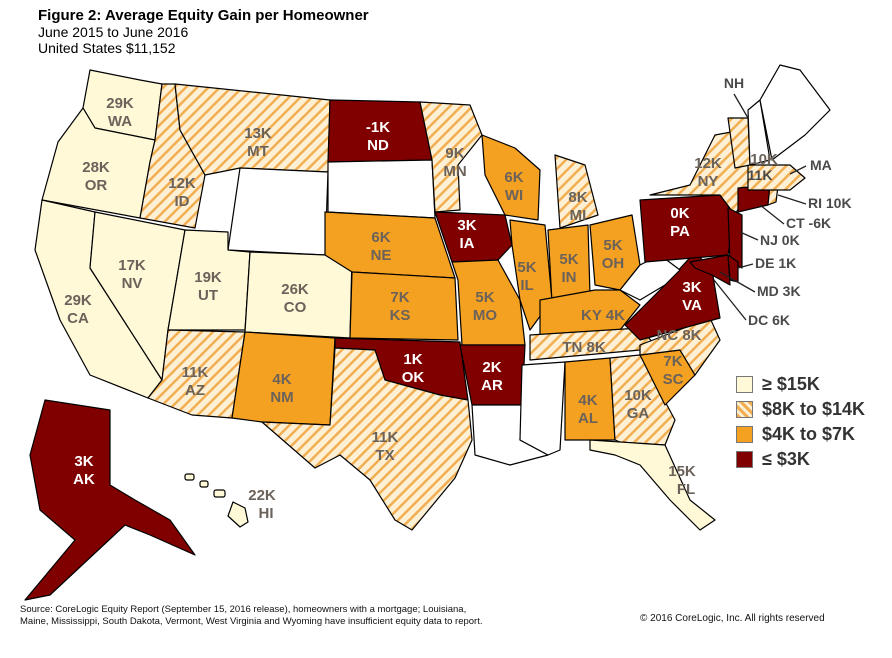 The image size is (892, 658). What do you see at coordinates (795, 112) in the screenshot?
I see `state-me` at bounding box center [795, 112].